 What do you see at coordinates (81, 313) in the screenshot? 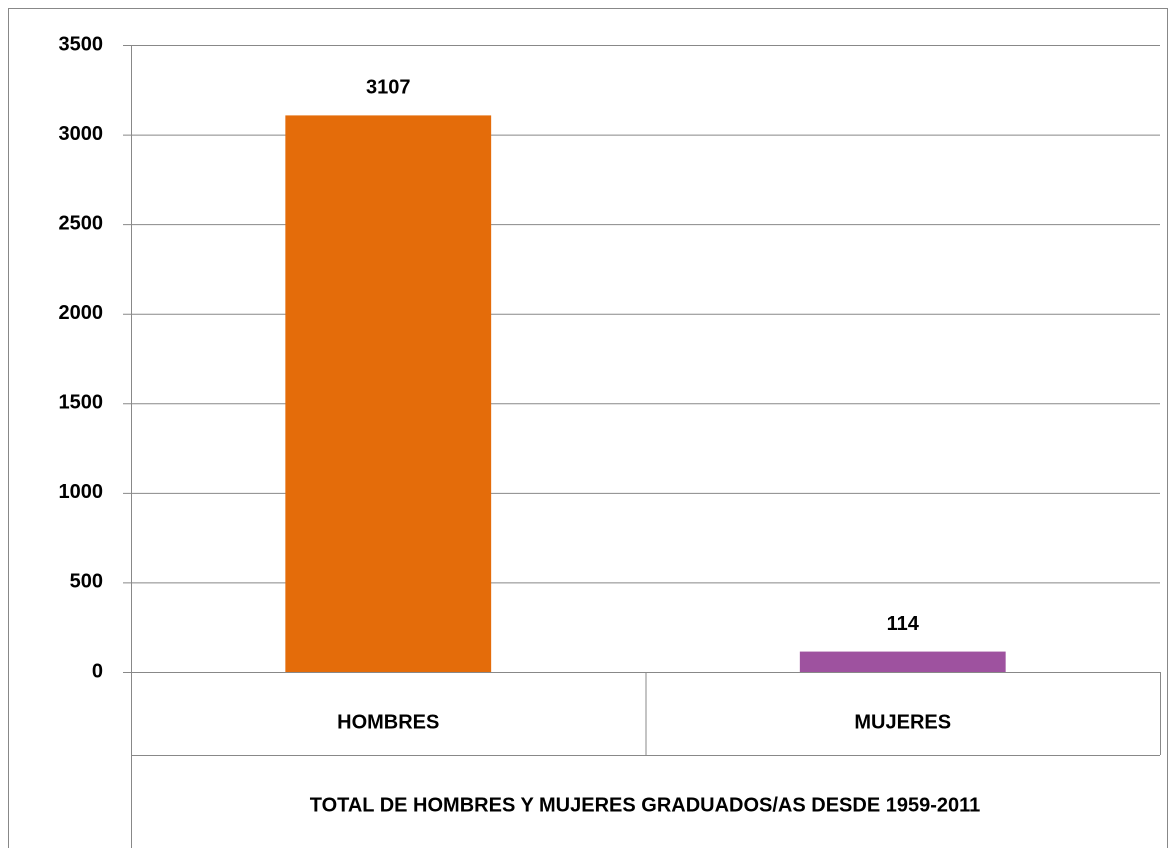
I see `y-tick-label: 2000` at bounding box center [81, 313].